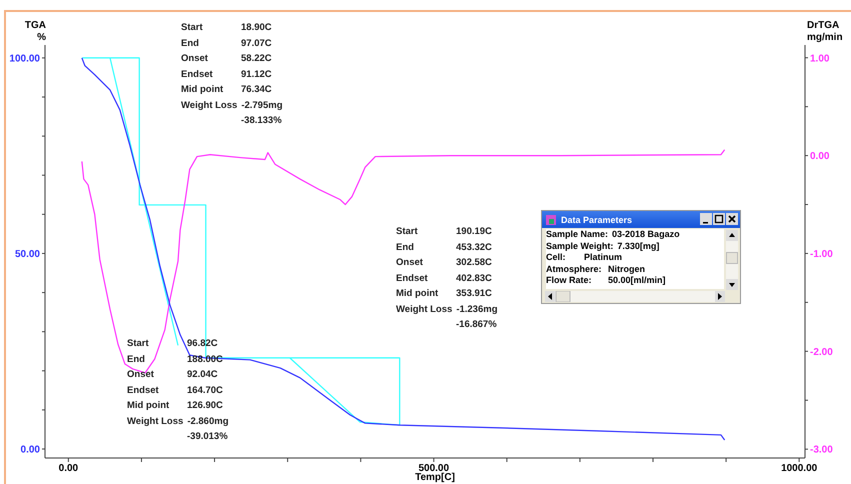 The image size is (851, 484). What do you see at coordinates (822, 450) in the screenshot?
I see `y2-tick-label: -3.00` at bounding box center [822, 450].